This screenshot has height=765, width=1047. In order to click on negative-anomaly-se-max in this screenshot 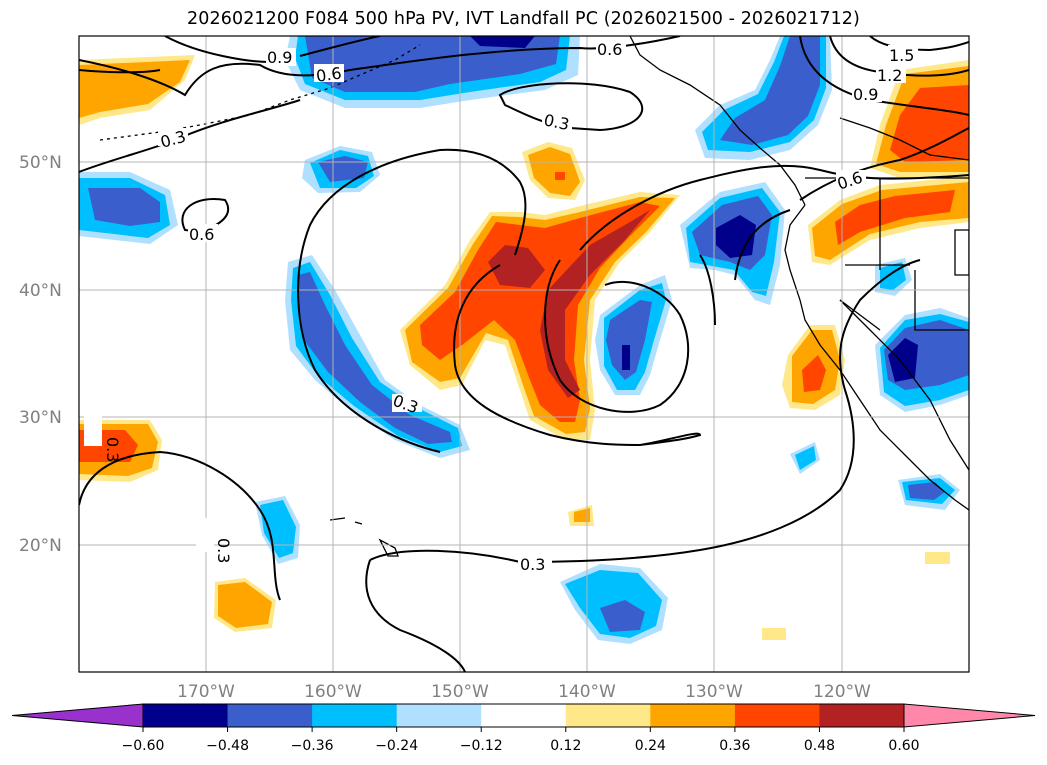, I will do `click(903, 360)`.